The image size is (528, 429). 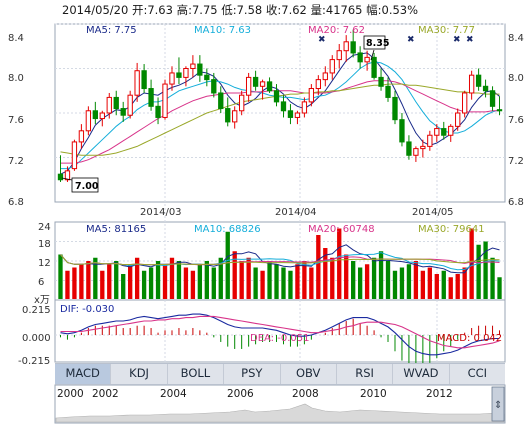 I want to click on y-tick: 0.000, so click(x=36, y=338).